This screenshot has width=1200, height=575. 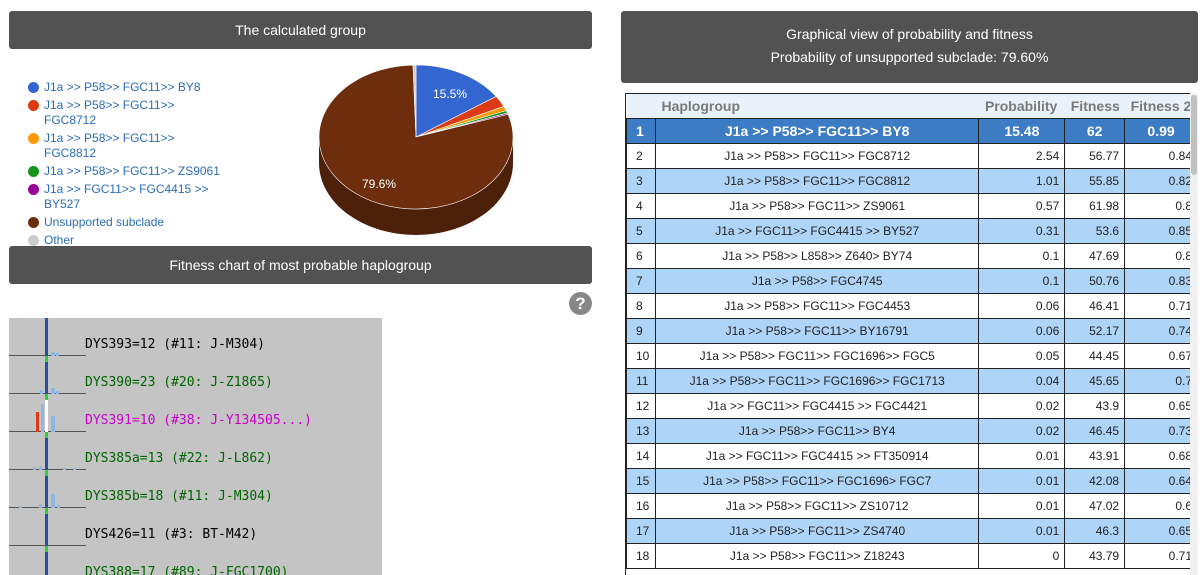 I want to click on calculated-group-header: The calculated group, so click(x=300, y=30).